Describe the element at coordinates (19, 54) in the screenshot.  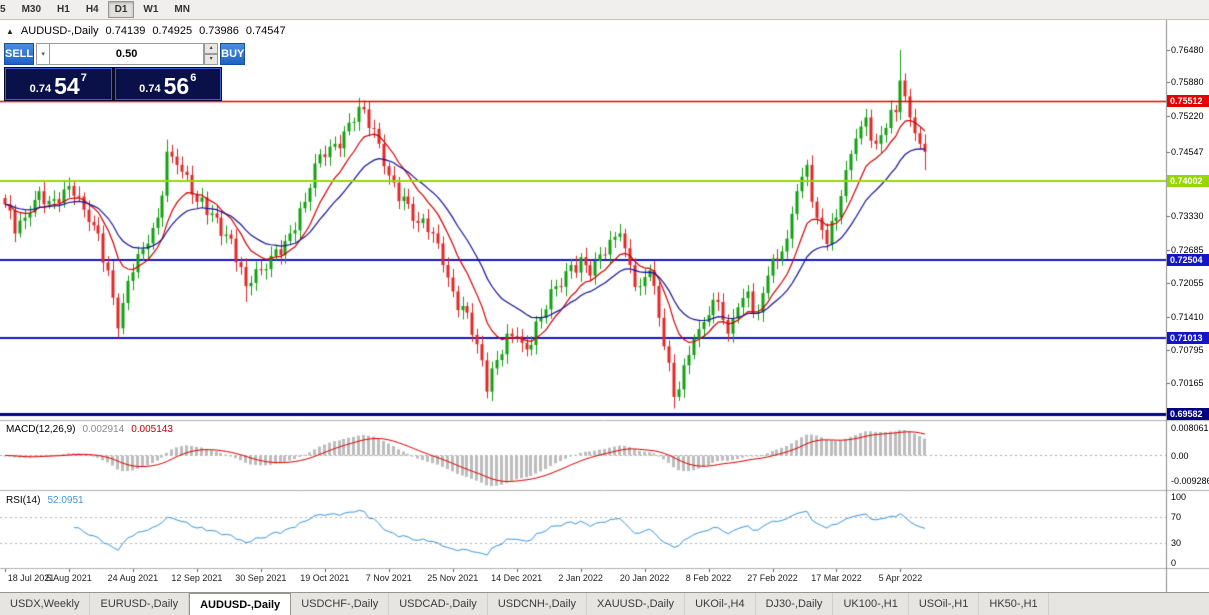
I see `sell-button: SELL` at that location.